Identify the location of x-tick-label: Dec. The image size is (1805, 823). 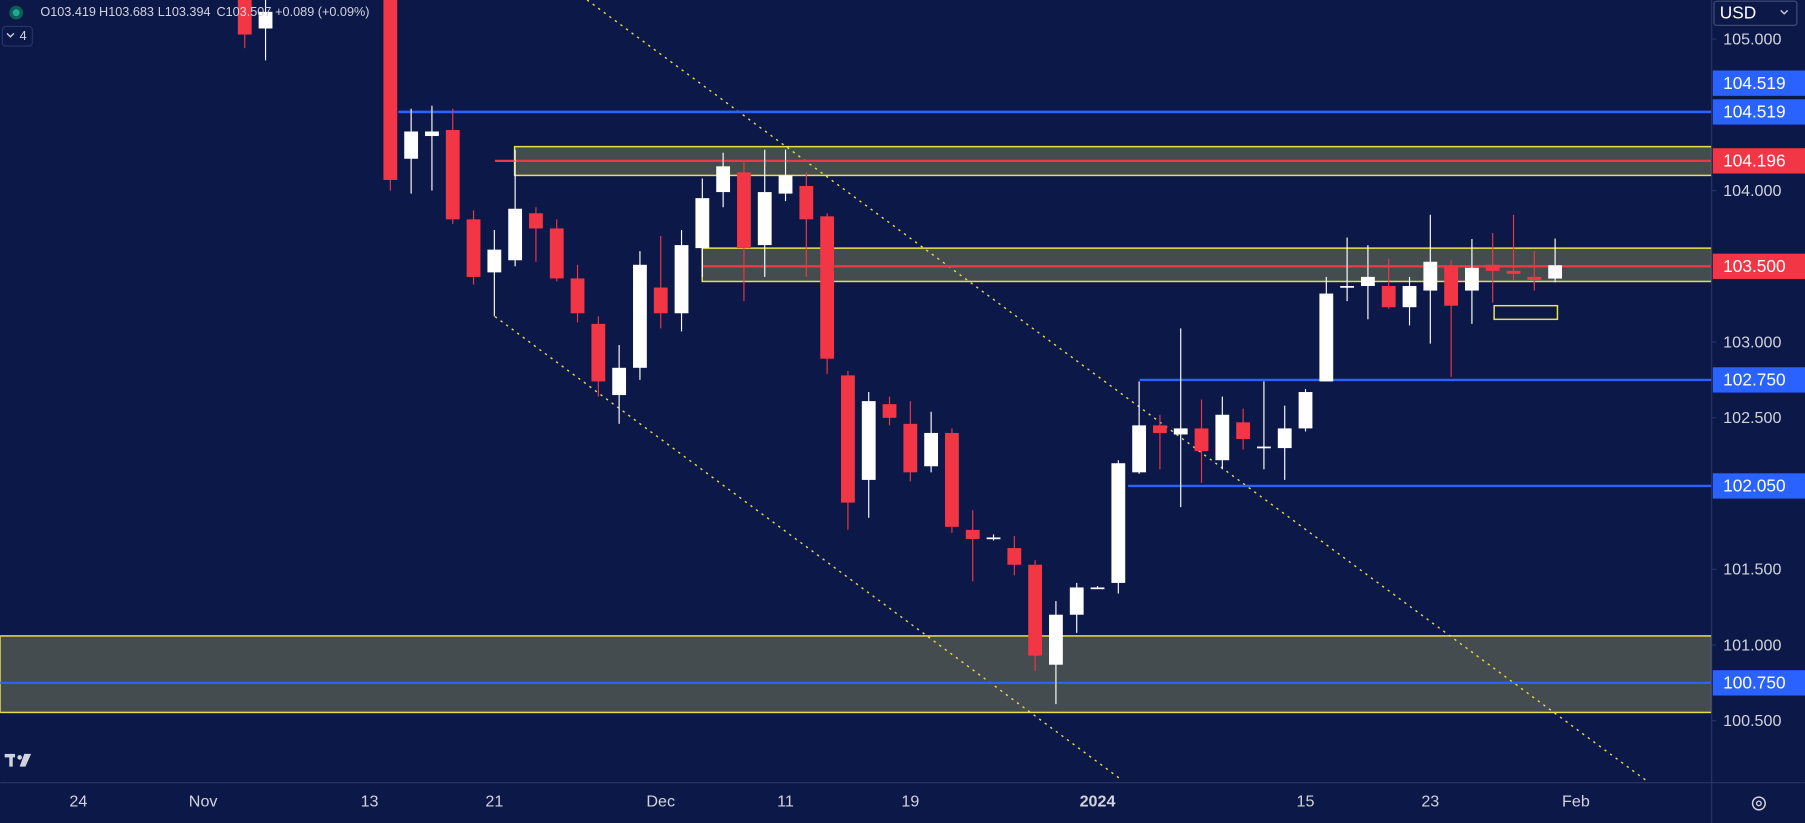
(660, 802).